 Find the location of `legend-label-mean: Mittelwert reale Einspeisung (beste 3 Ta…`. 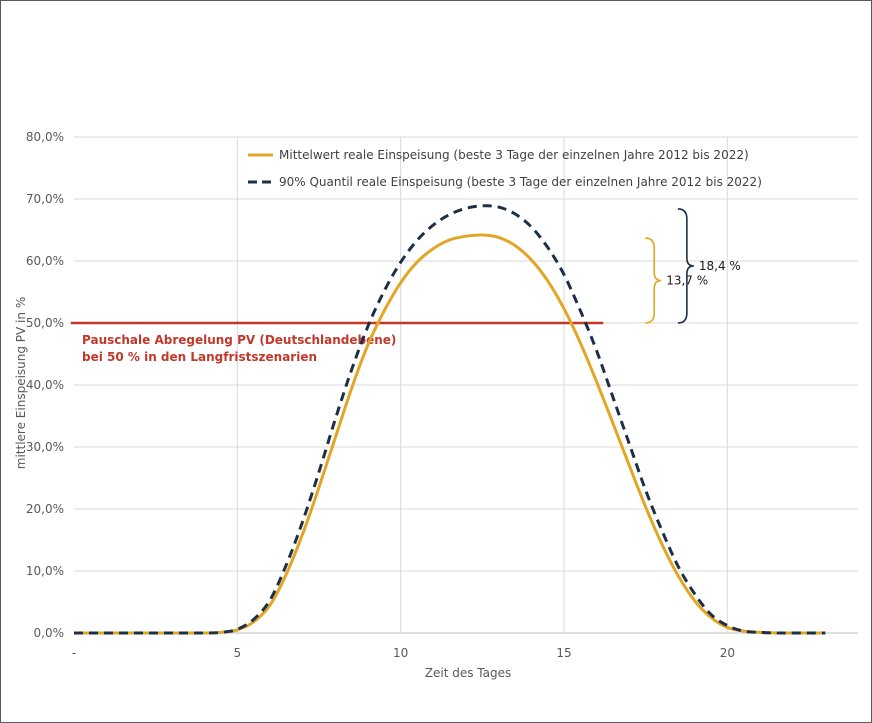

legend-label-mean: Mittelwert reale Einspeisung (beste 3 Ta… is located at coordinates (514, 155).